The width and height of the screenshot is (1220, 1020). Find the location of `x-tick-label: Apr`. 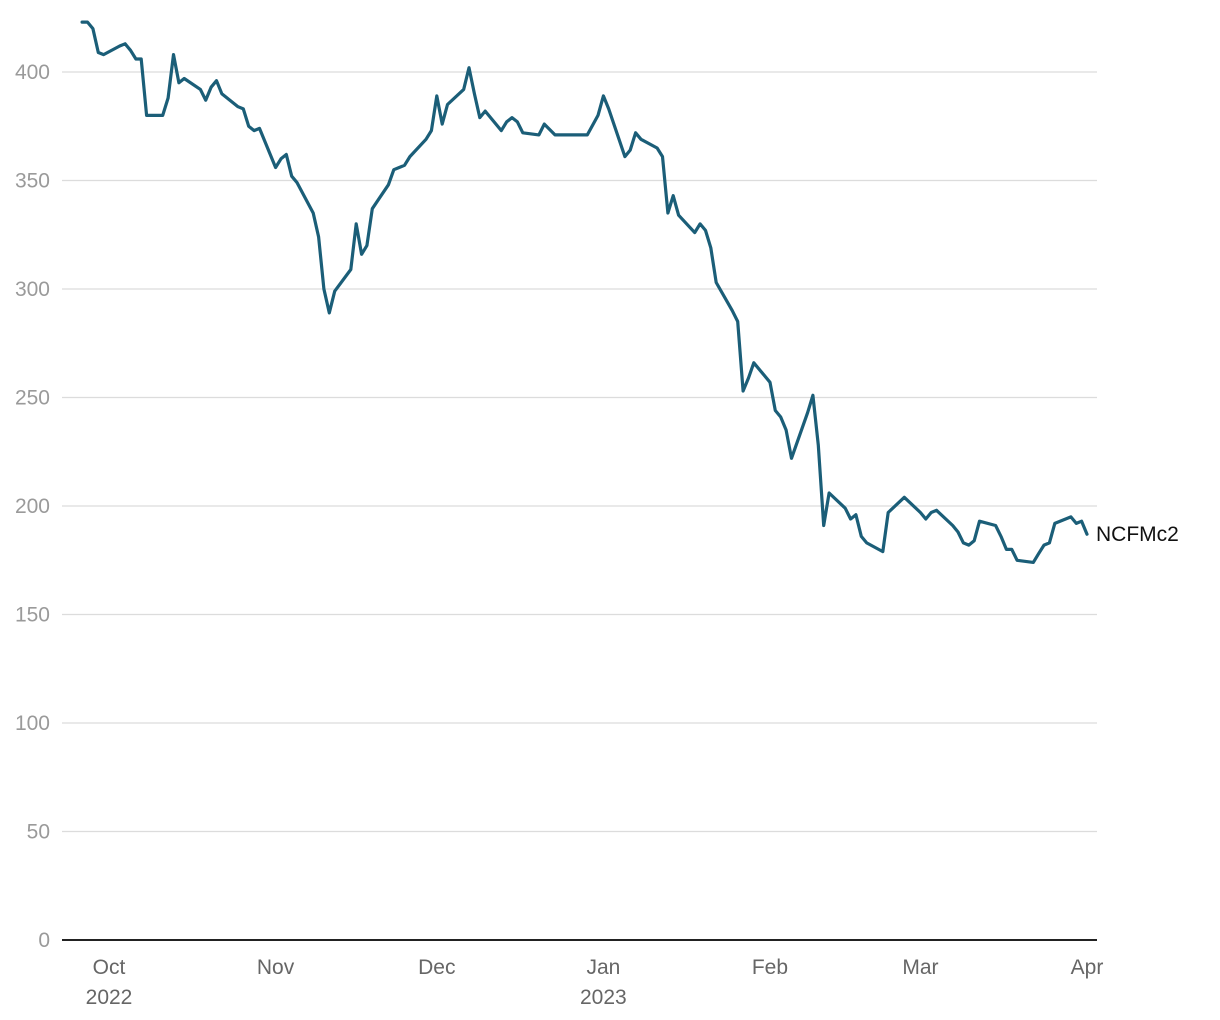

x-tick-label: Apr is located at coordinates (1087, 967).